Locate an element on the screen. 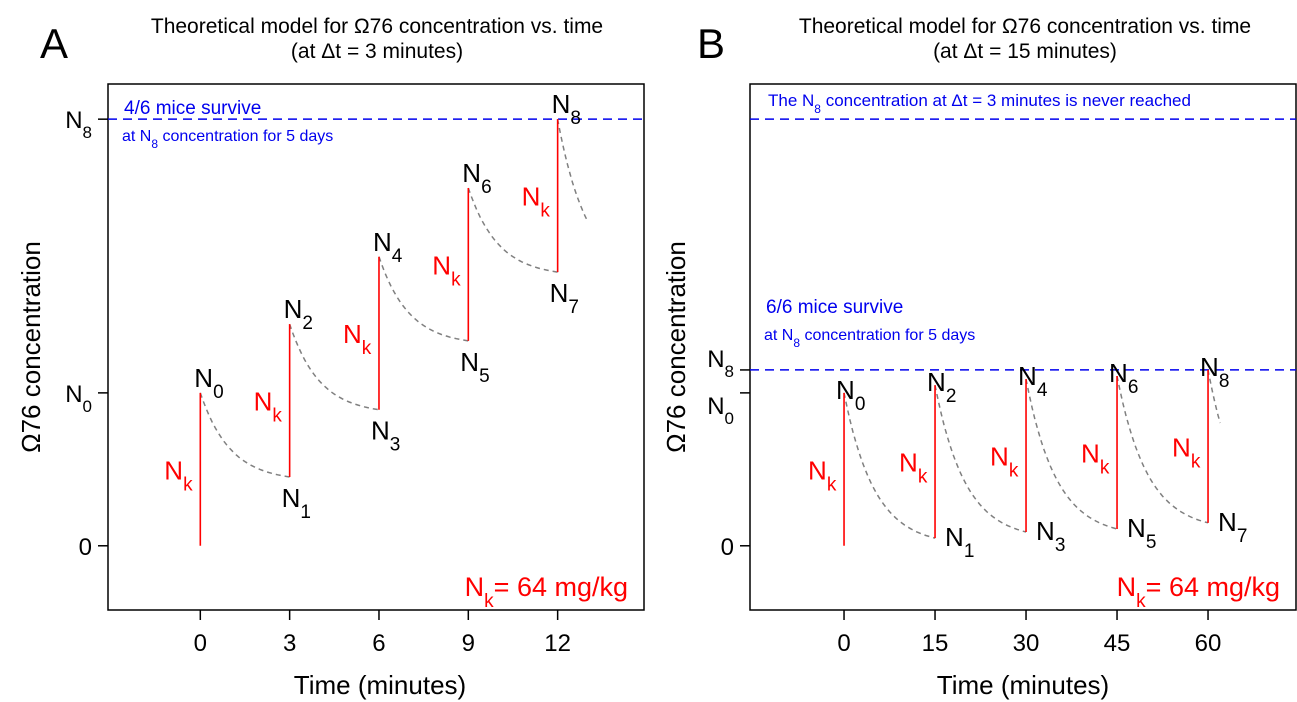  survival-annotation: 4/6 mice survive is located at coordinates (192, 108).